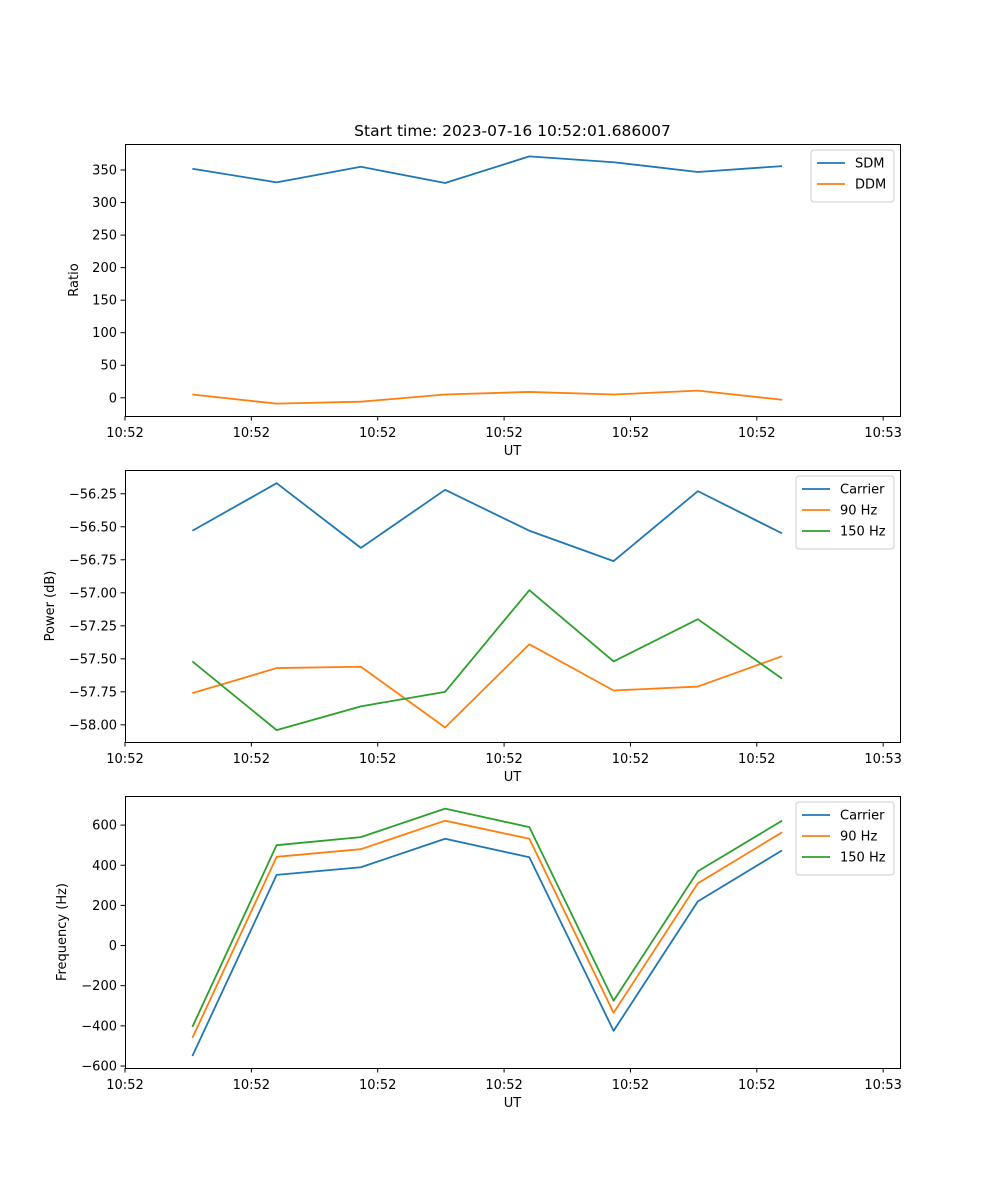 This screenshot has width=1000, height=1200. Describe the element at coordinates (104, 301) in the screenshot. I see `y-tick-label: 150` at that location.